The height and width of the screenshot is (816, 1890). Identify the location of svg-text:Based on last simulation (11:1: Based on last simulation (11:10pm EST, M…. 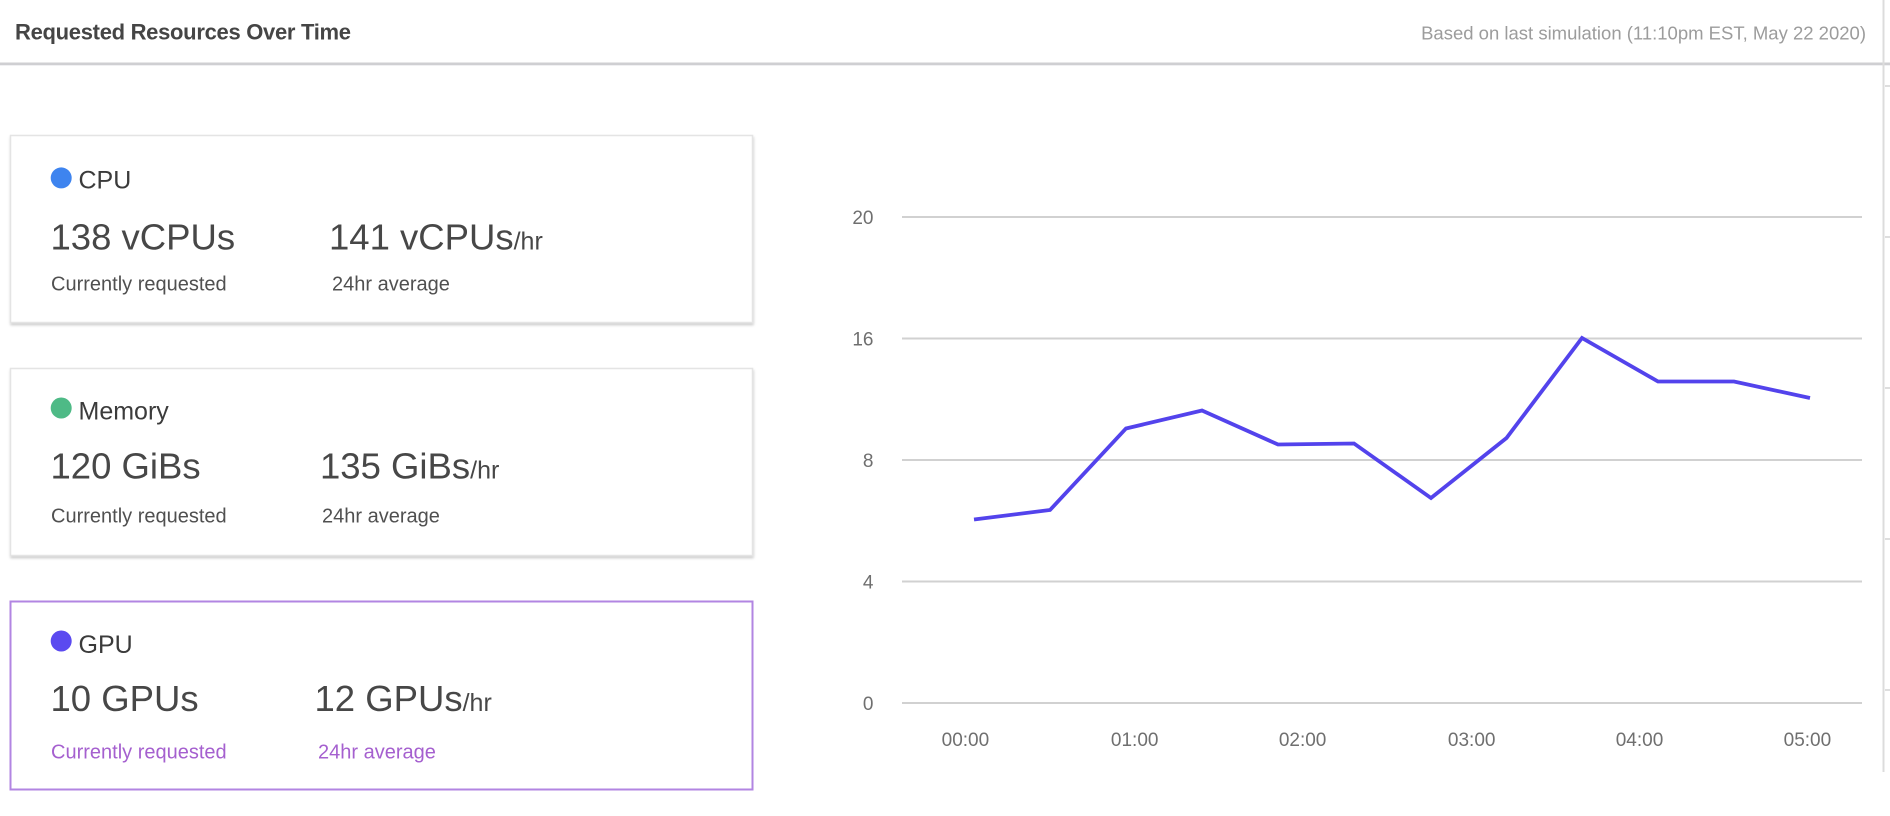
(1643, 33).